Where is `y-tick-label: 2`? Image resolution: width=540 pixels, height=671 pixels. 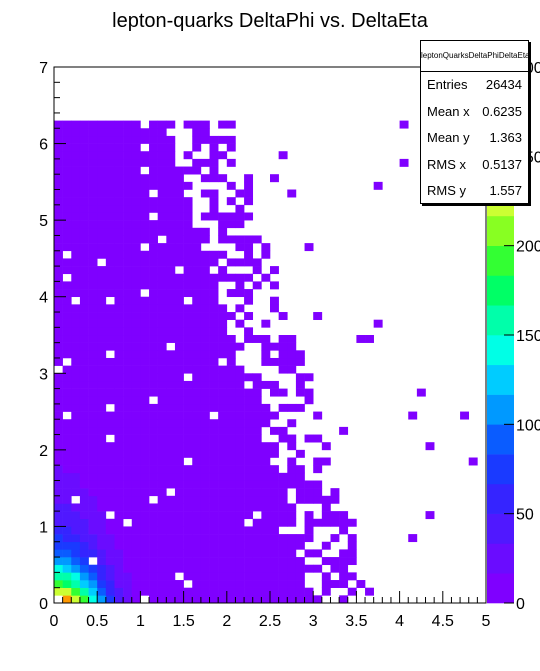 y-tick-label: 2 is located at coordinates (43, 451).